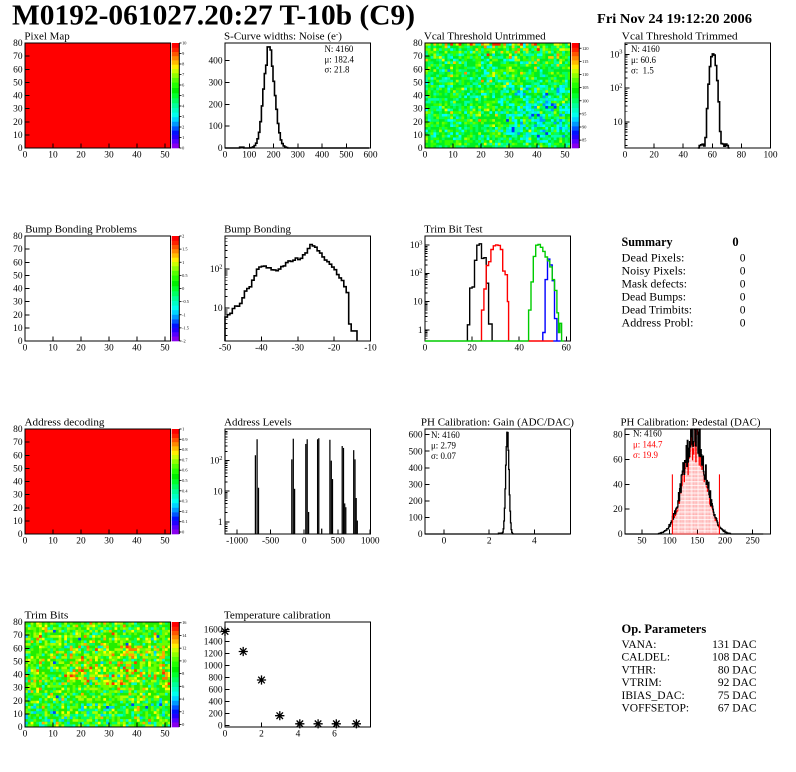  What do you see at coordinates (654, 272) in the screenshot?
I see `svg-text: Noisy Pixels:` at bounding box center [654, 272].